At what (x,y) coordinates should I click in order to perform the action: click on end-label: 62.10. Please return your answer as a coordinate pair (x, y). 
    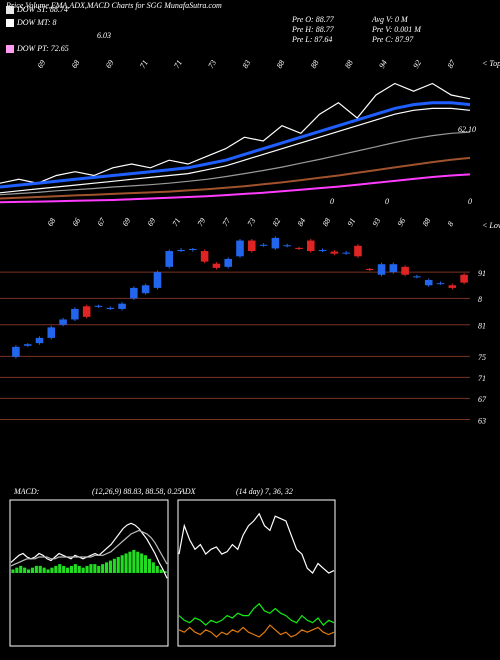
    Looking at the image, I should click on (467, 129).